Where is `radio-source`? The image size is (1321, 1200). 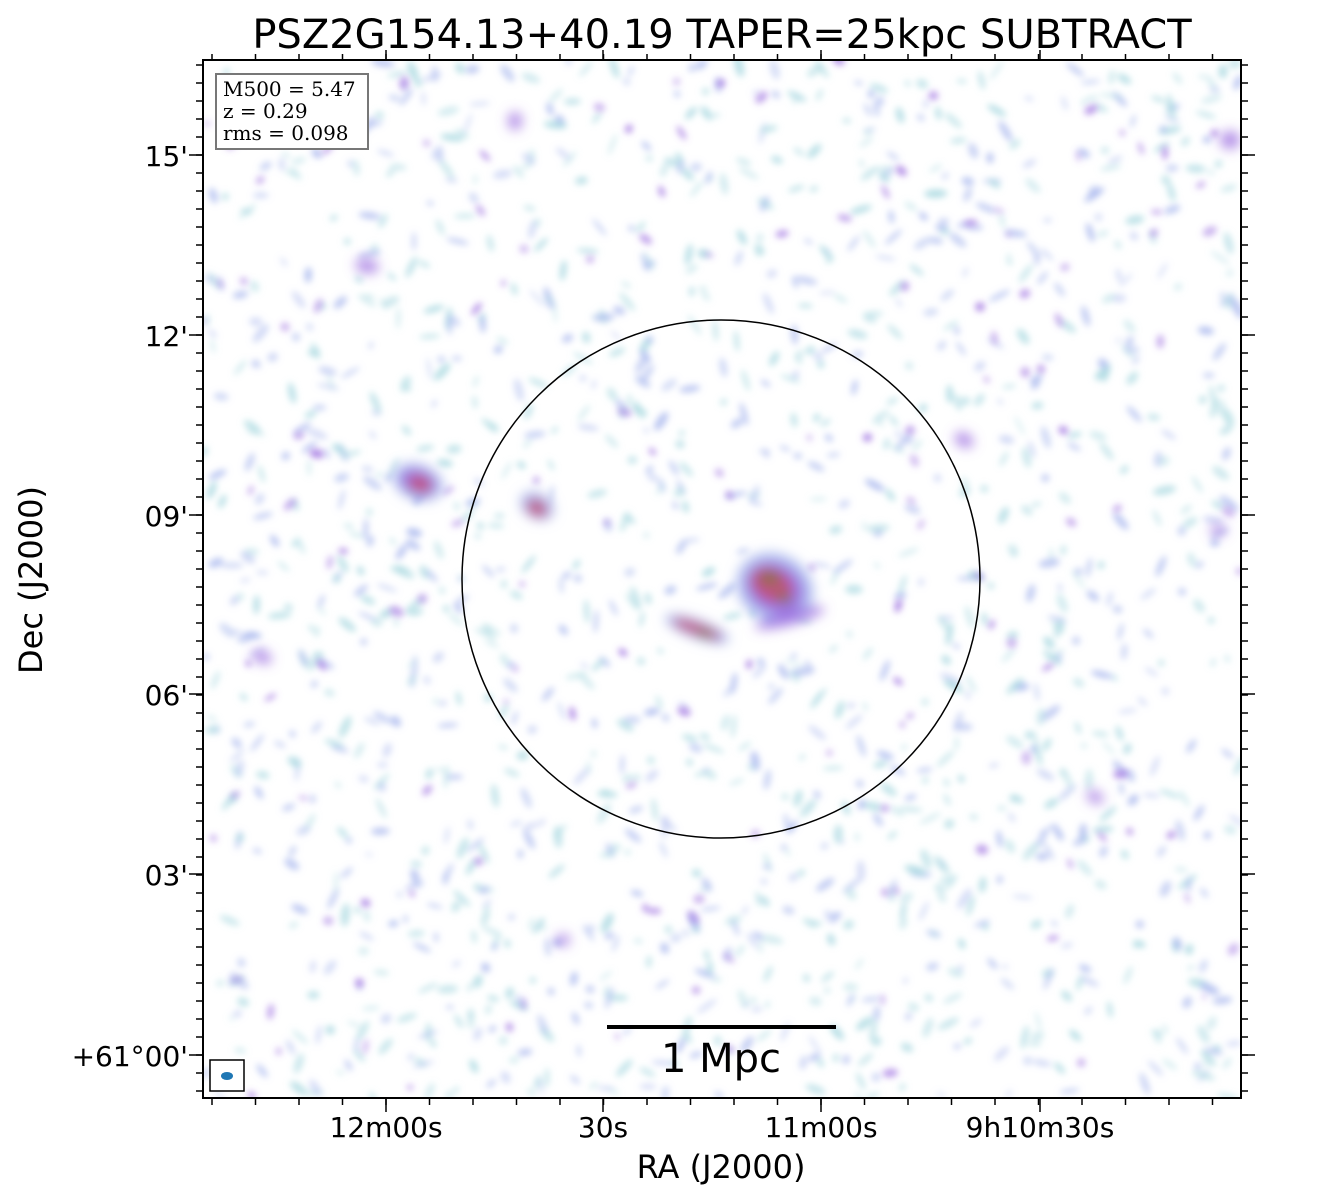
radio-source is located at coordinates (515, 121).